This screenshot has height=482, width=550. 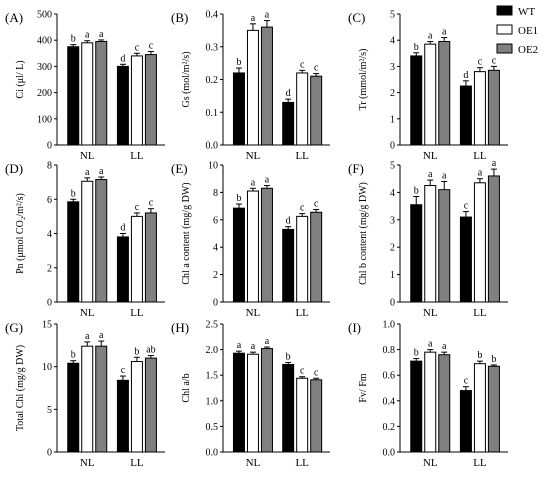 I want to click on y-axis-label: Gs (mol/m²/s), so click(x=186, y=79).